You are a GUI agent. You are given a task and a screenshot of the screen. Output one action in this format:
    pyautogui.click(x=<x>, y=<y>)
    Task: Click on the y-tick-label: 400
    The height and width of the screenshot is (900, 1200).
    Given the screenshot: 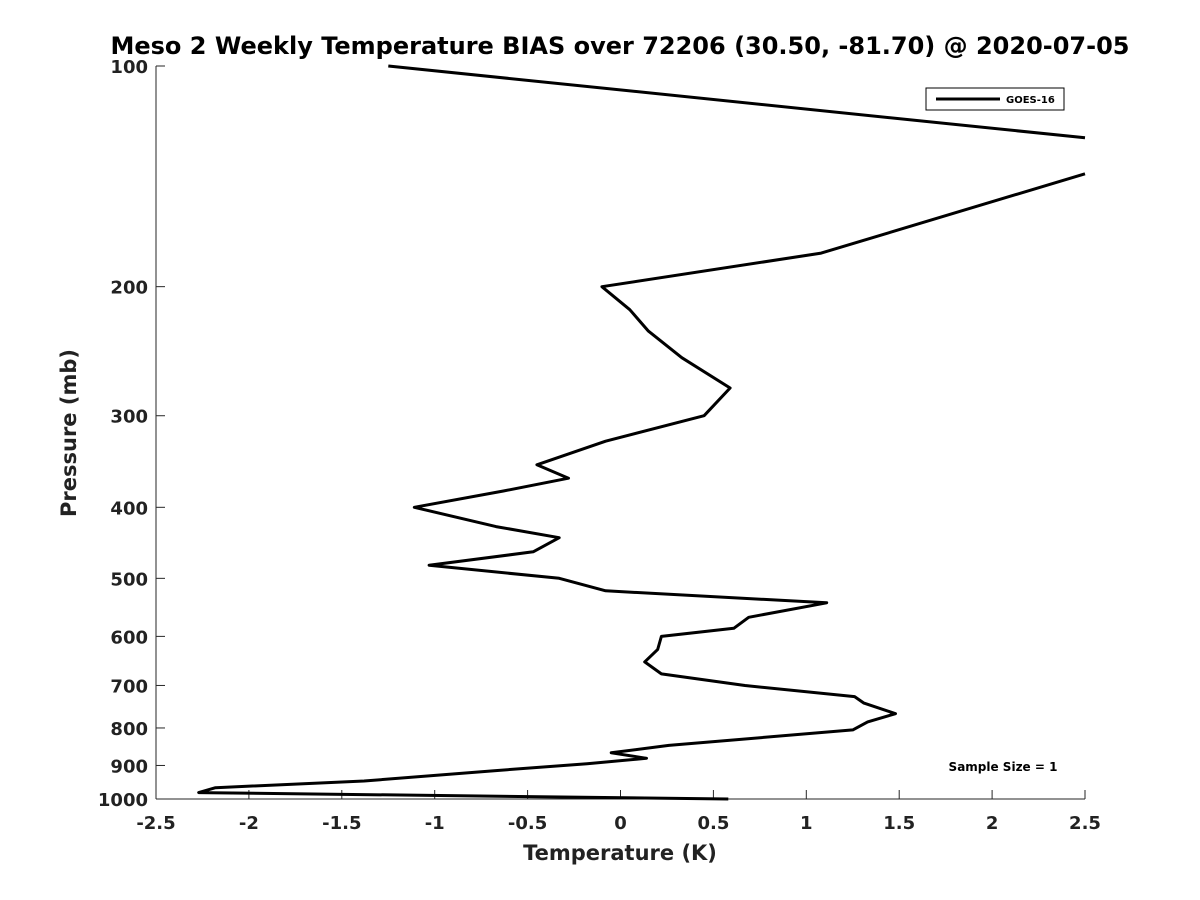 What is the action you would take?
    pyautogui.click(x=129, y=508)
    